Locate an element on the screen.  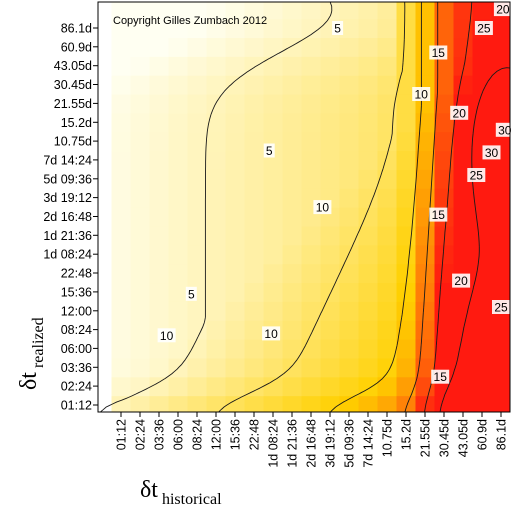
contour-label: 25 is located at coordinates (483, 28).